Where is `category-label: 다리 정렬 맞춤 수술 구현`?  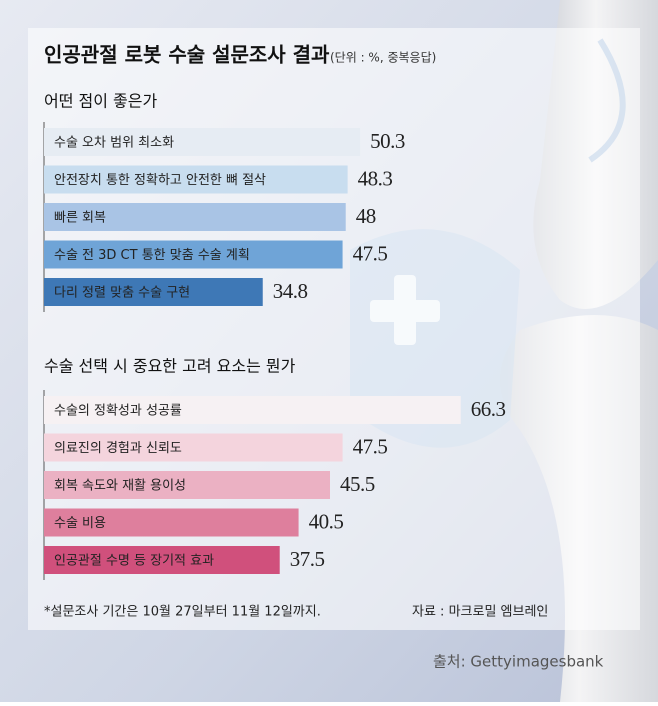 category-label: 다리 정렬 맞춤 수술 구현 is located at coordinates (122, 293).